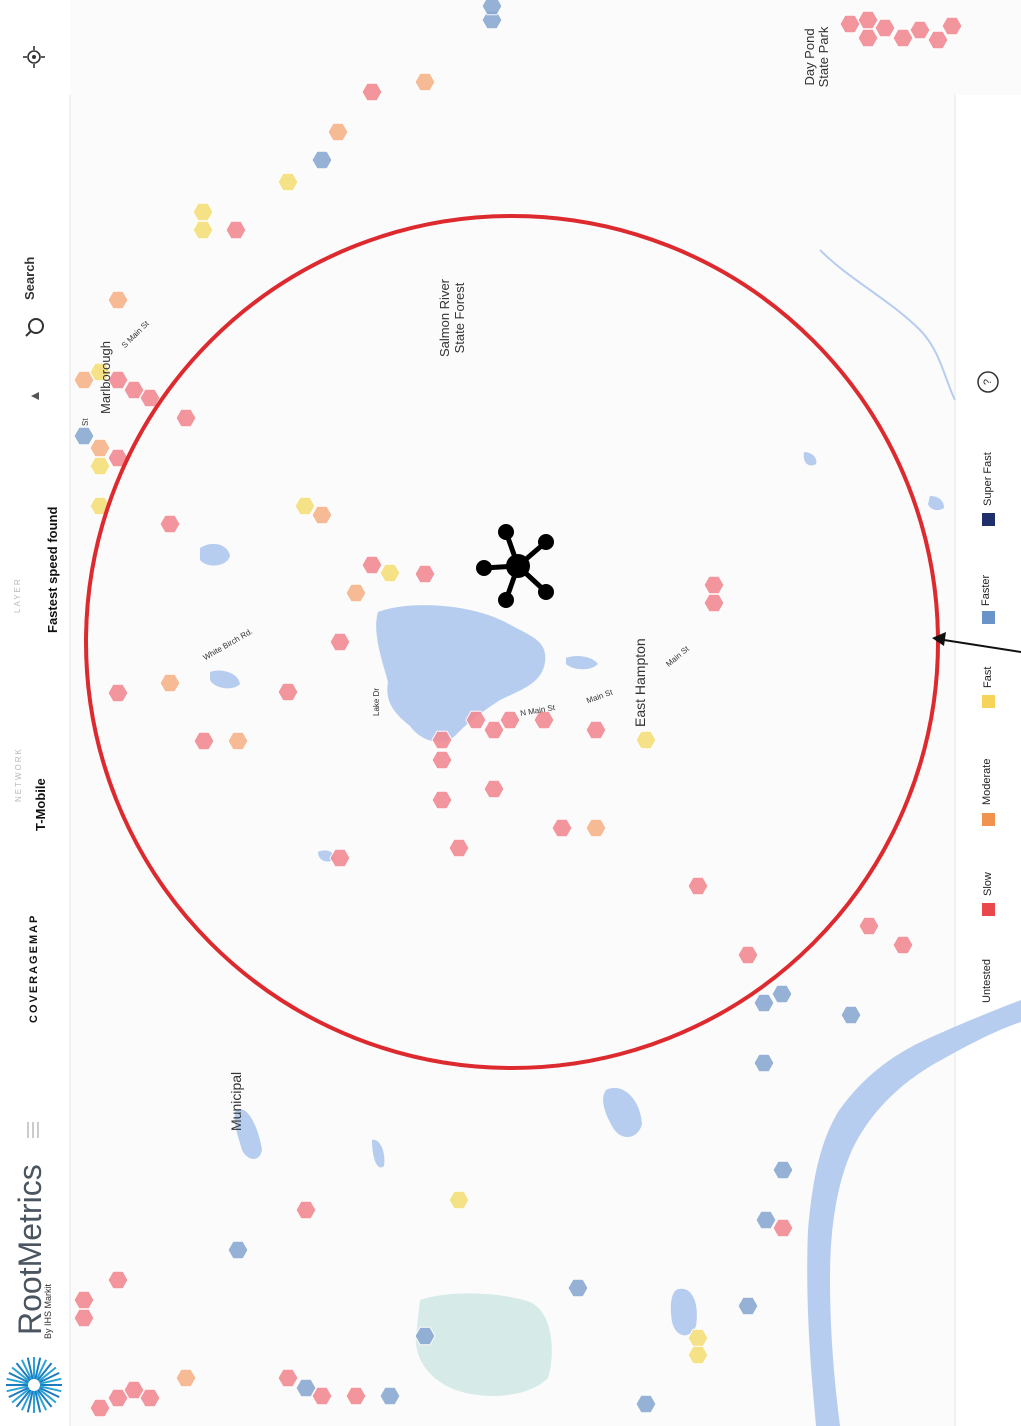  I want to click on place-salmon-river: Salmon River State Forest, so click(452, 318).